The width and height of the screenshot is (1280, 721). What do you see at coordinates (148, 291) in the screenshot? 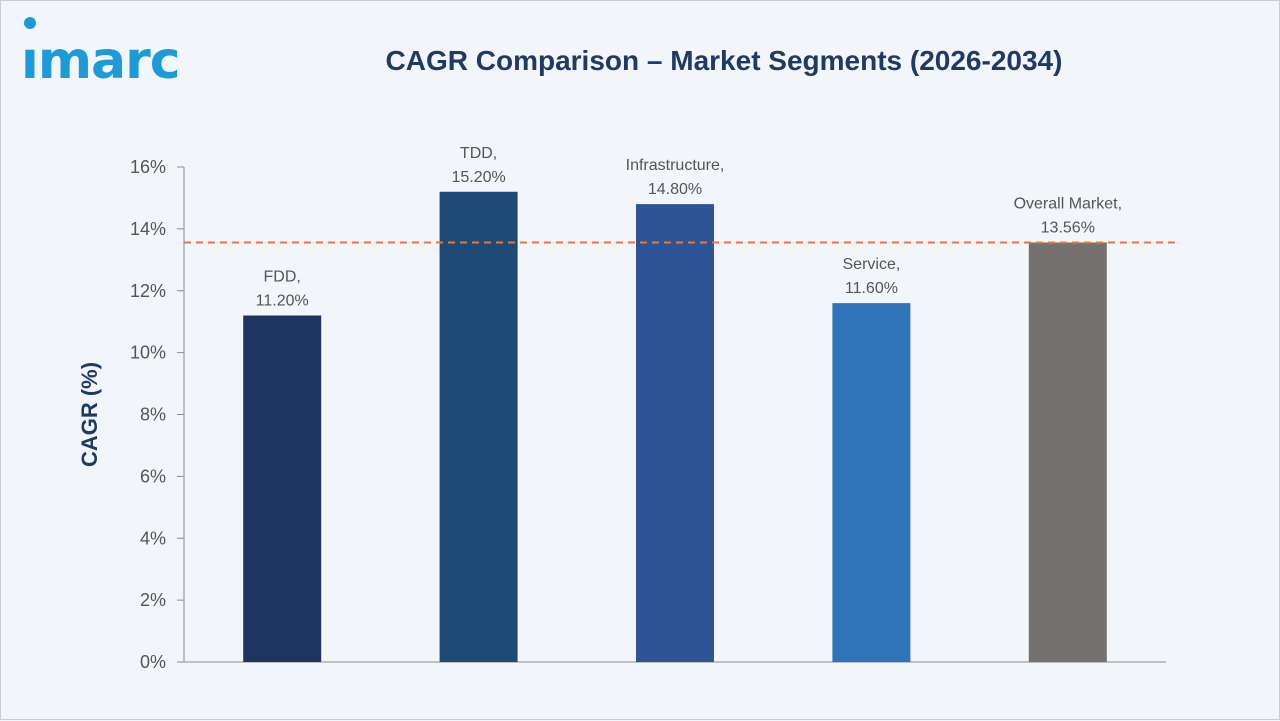
I see `y-tick-label: 12%` at bounding box center [148, 291].